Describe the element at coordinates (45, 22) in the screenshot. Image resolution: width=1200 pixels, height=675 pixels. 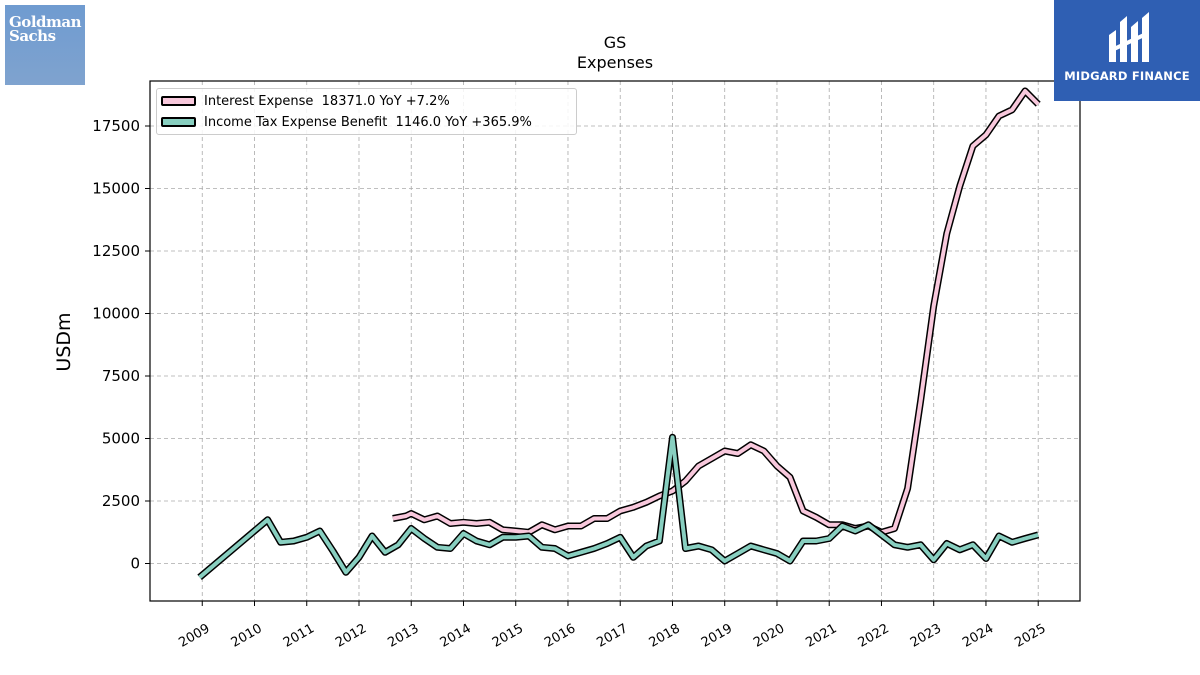
I see `logo-text-line1: Goldman` at that location.